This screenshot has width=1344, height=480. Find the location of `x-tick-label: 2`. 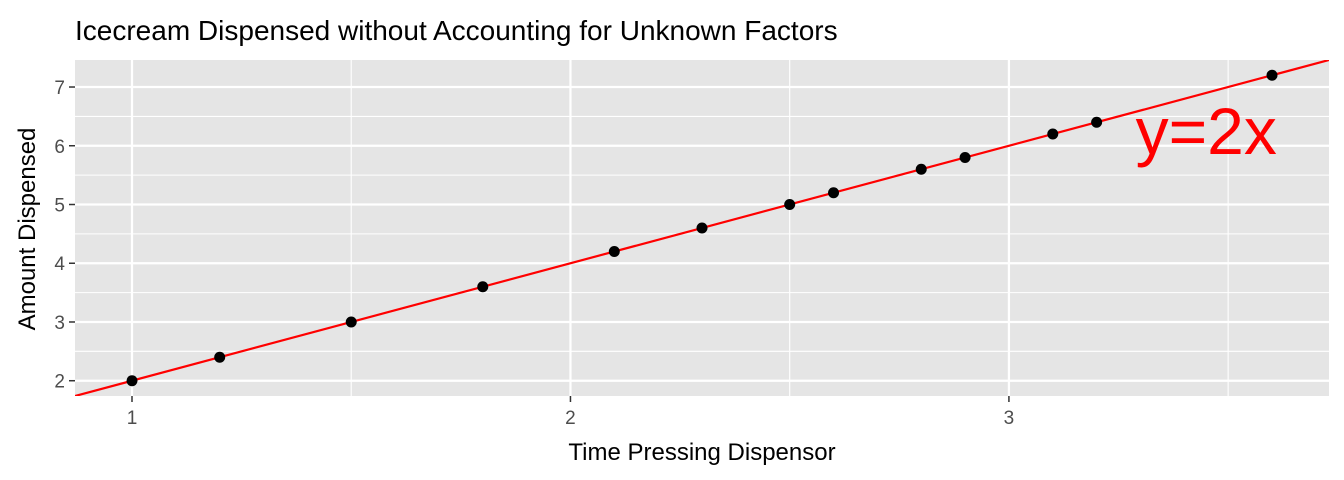

x-tick-label: 2 is located at coordinates (570, 418).